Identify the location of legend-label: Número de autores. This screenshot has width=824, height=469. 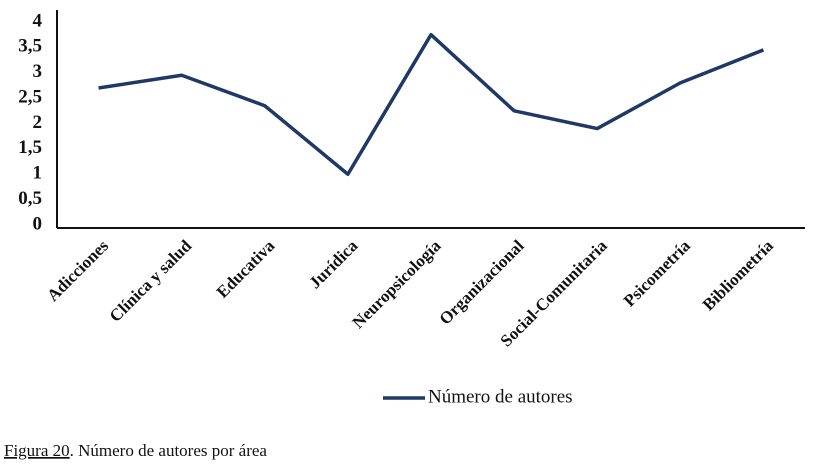
(500, 396).